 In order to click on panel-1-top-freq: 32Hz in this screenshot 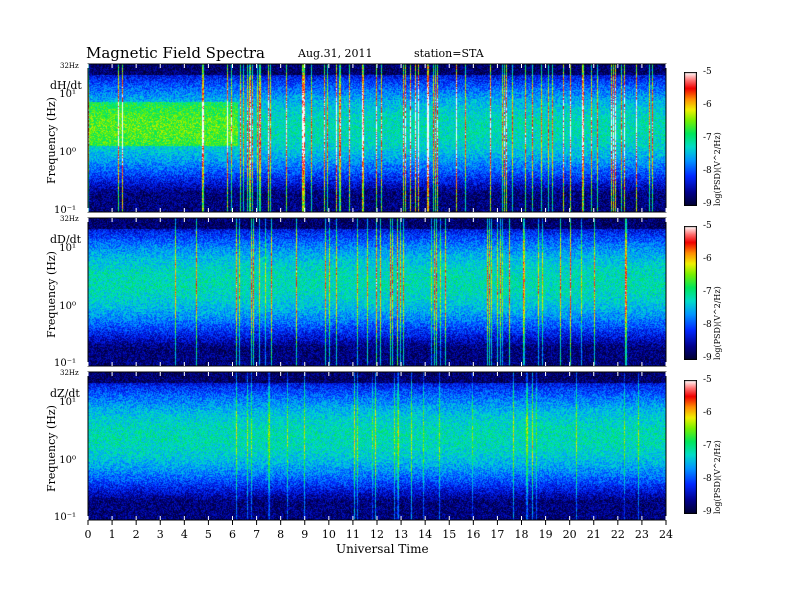, I will do `click(69, 66)`.